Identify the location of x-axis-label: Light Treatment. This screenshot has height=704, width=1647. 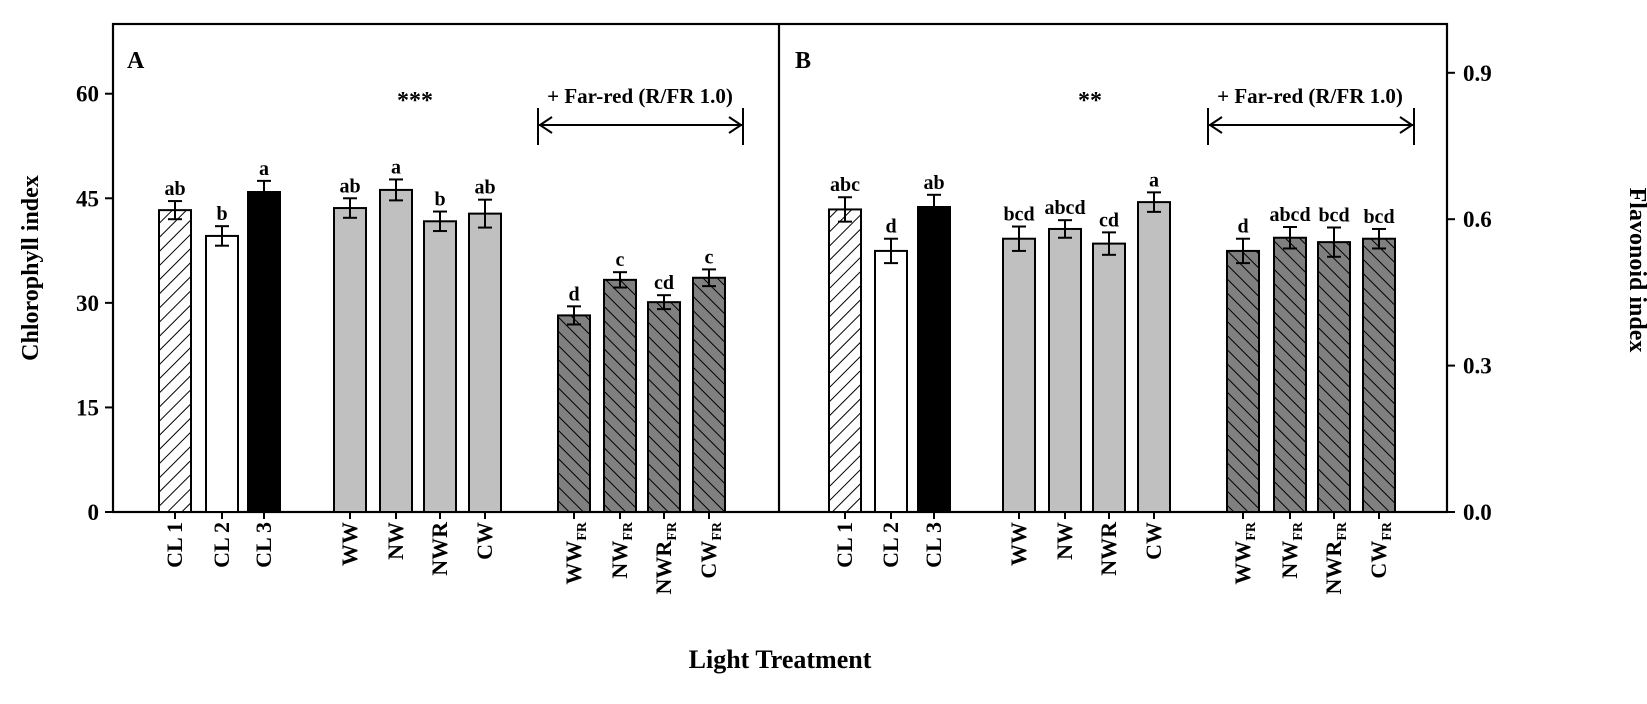
(780, 659).